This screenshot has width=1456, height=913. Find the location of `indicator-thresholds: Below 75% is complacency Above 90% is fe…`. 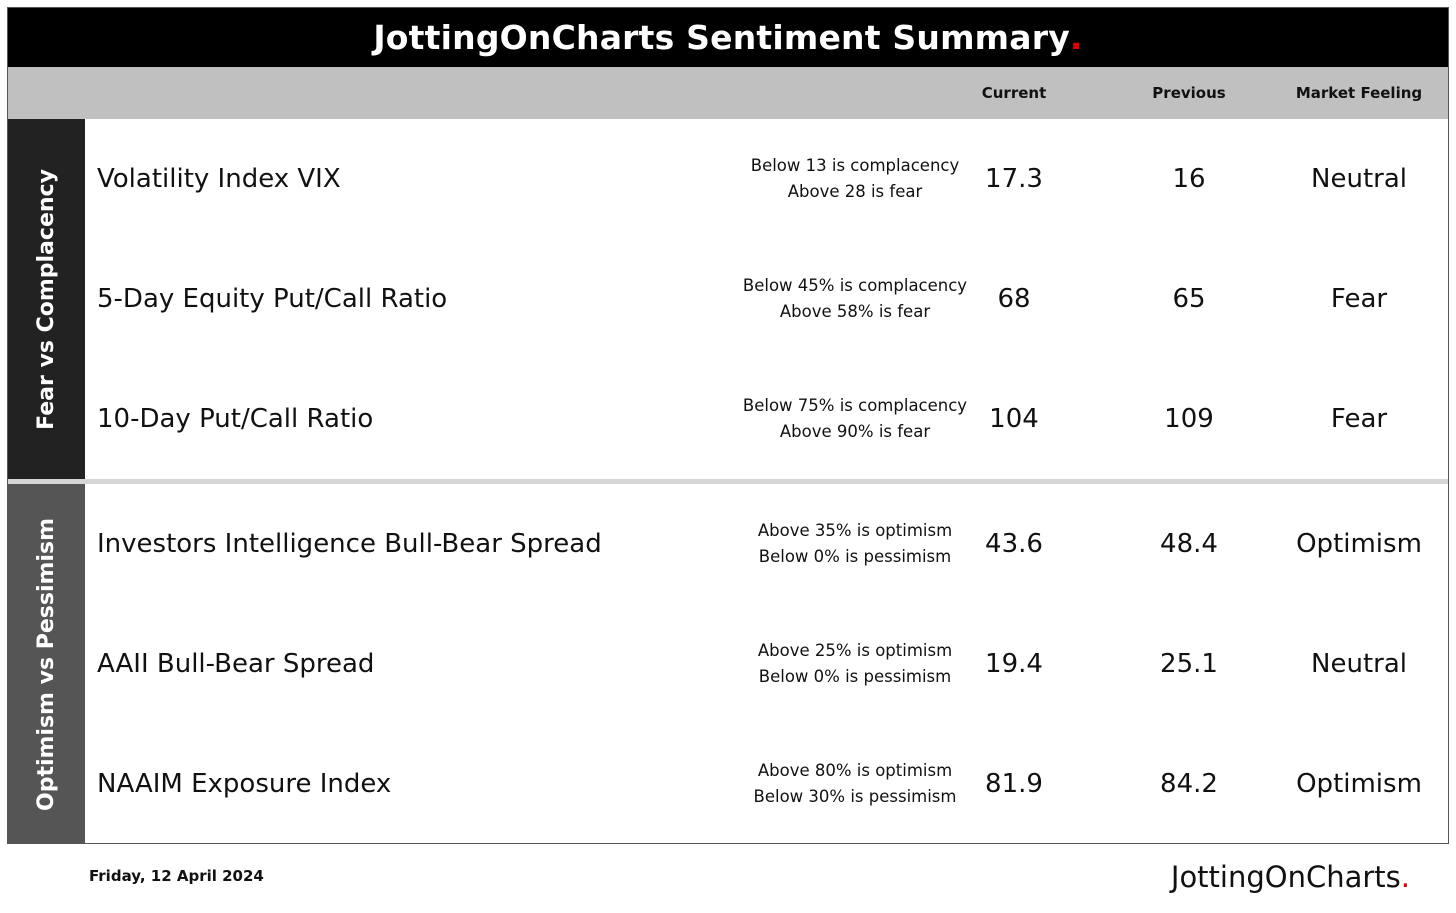

indicator-thresholds: Below 75% is complacency Above 90% is fe… is located at coordinates (855, 419).